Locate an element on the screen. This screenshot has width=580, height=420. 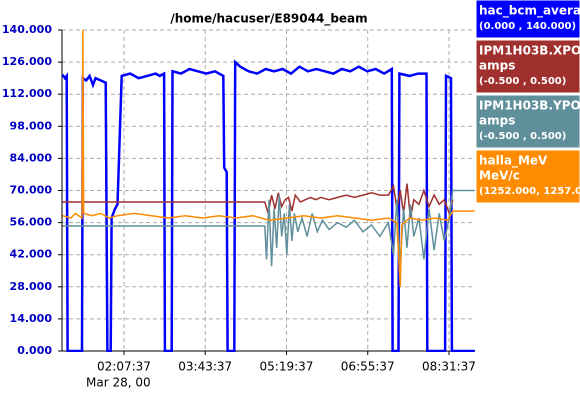
legend-name: halla_MeV is located at coordinates (513, 161).